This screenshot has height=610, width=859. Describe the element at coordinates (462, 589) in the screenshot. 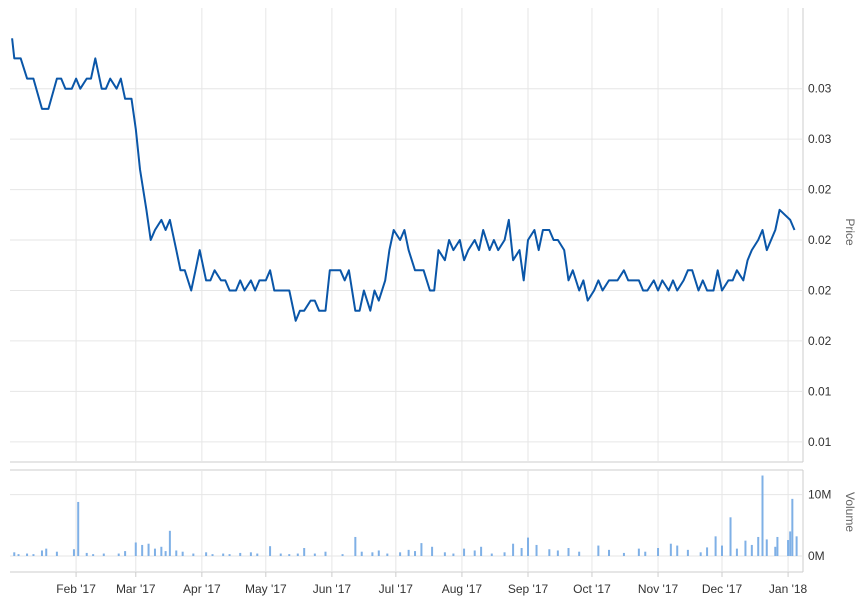

I see `x-tick-label: Aug '17` at that location.